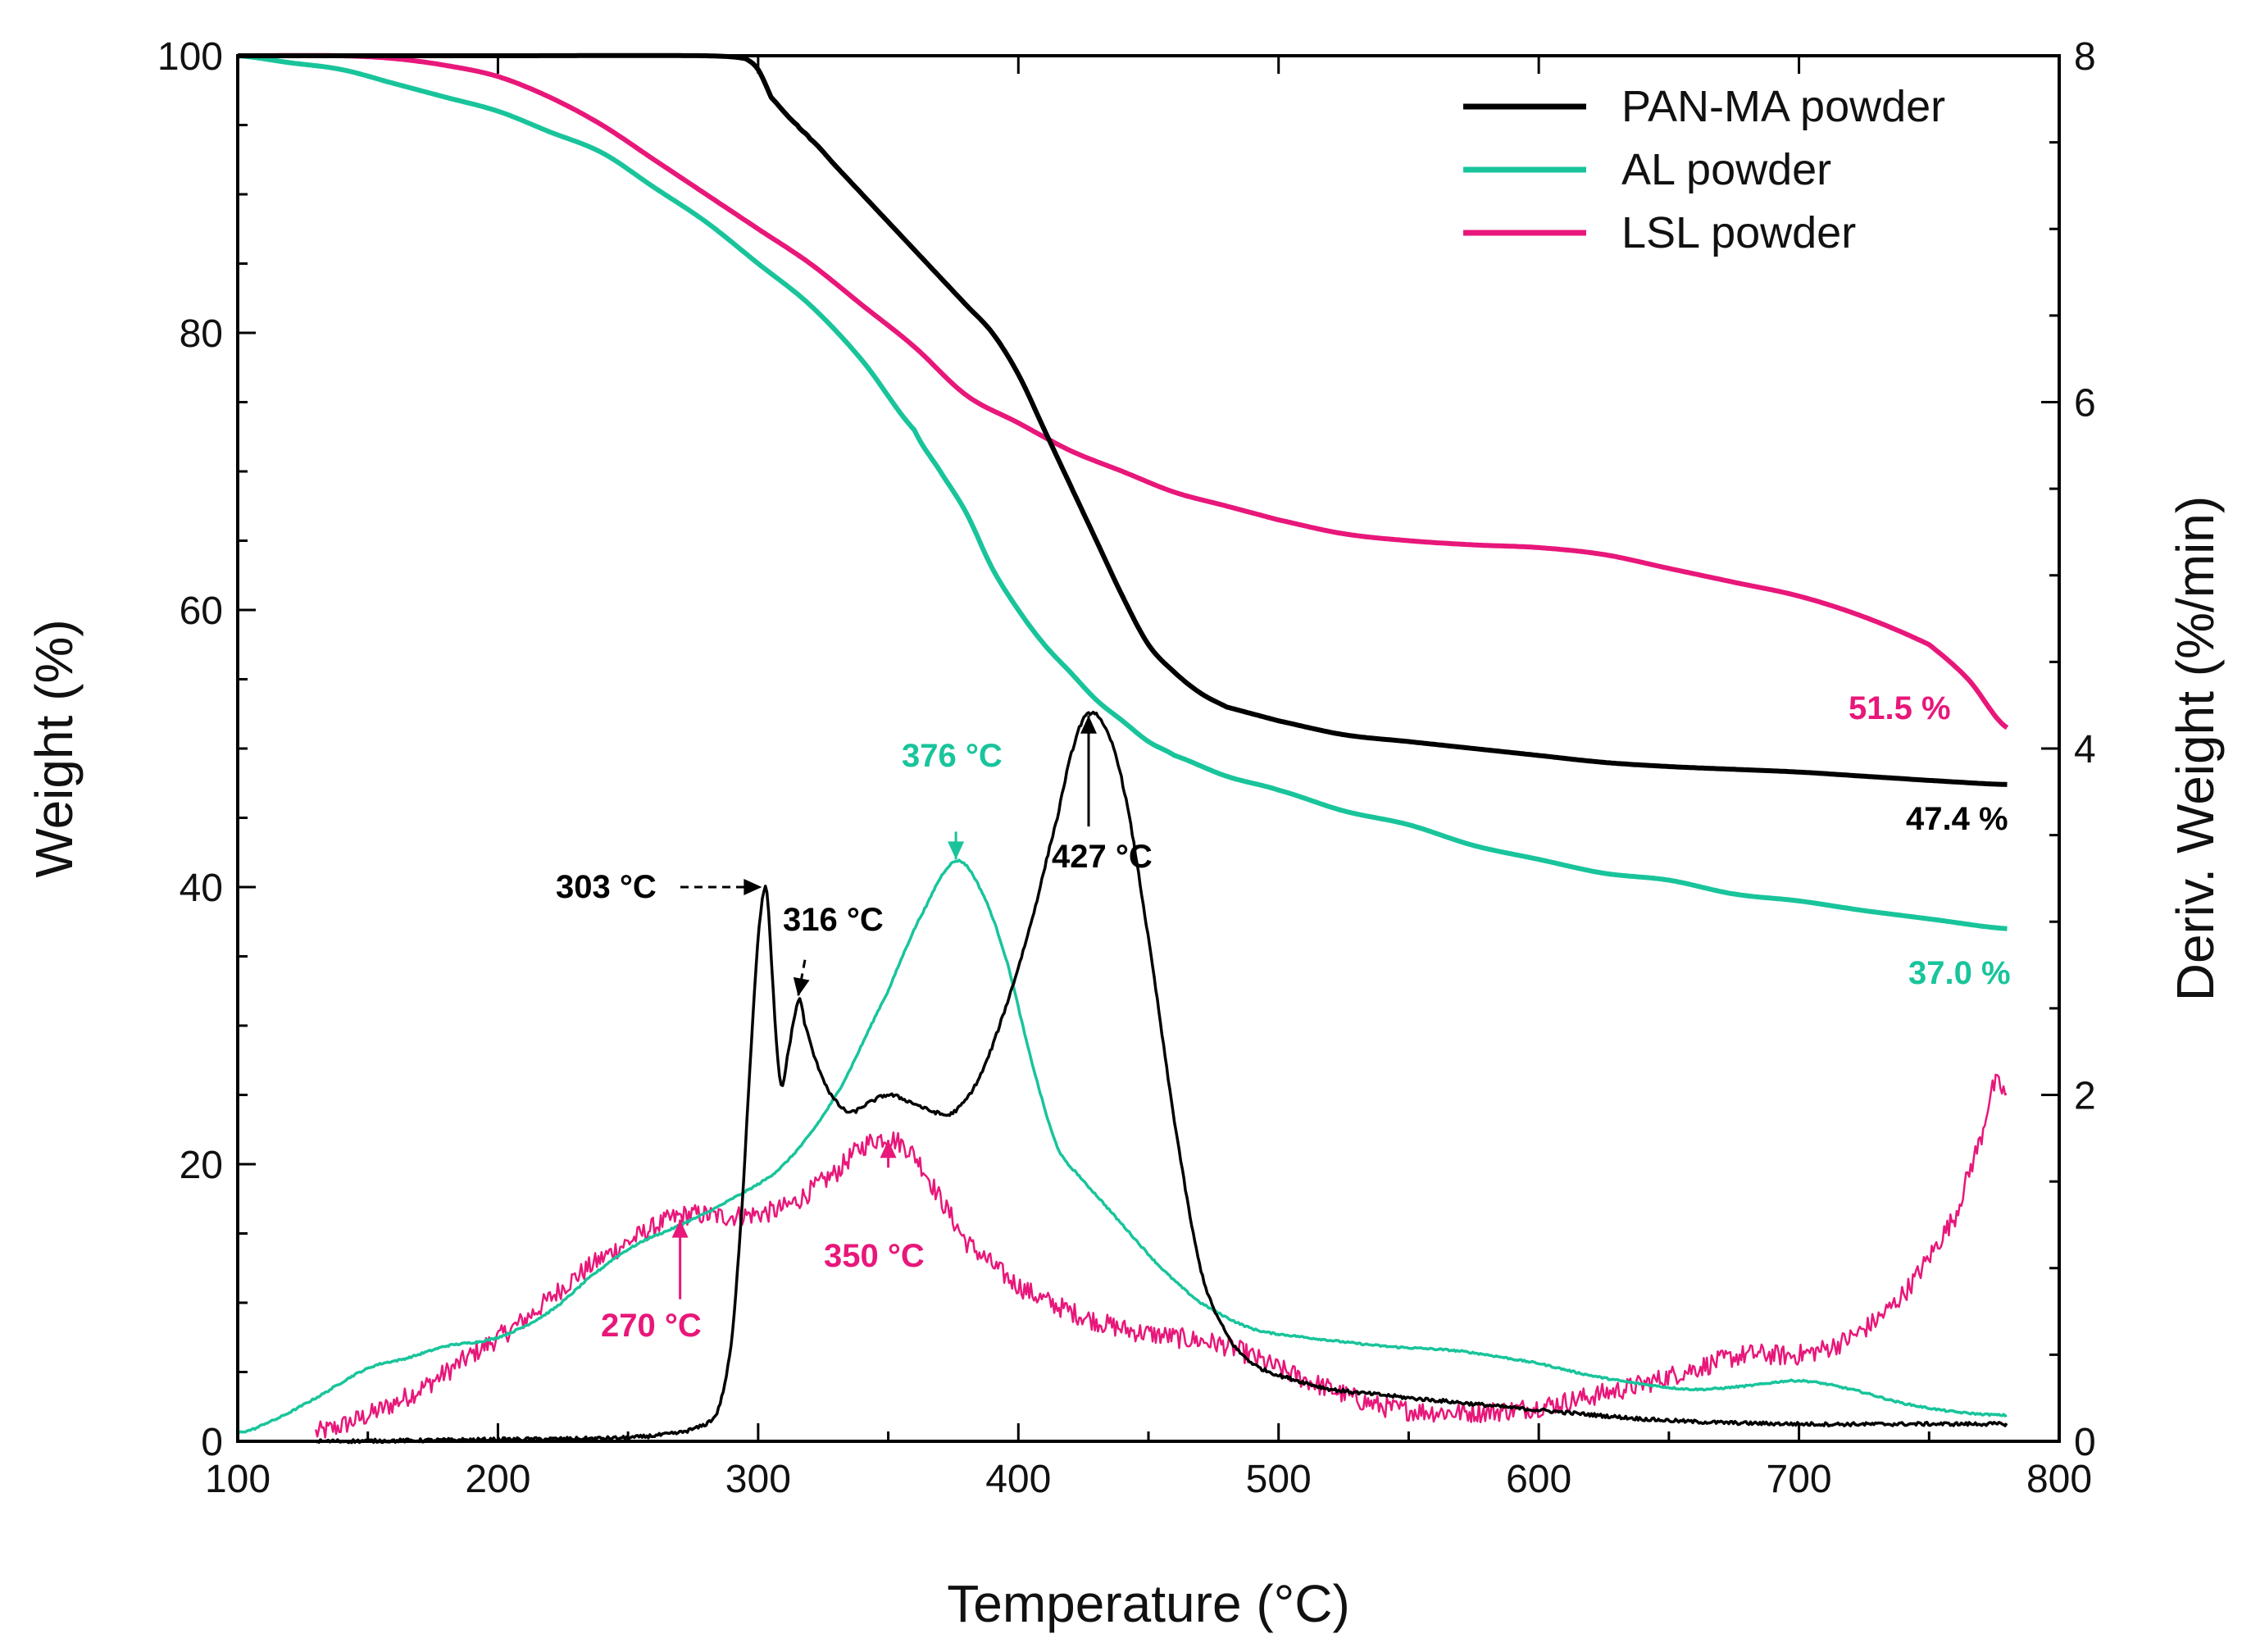 The height and width of the screenshot is (1652, 2242). Describe the element at coordinates (1538, 1479) in the screenshot. I see `x-tick-label: 600` at that location.